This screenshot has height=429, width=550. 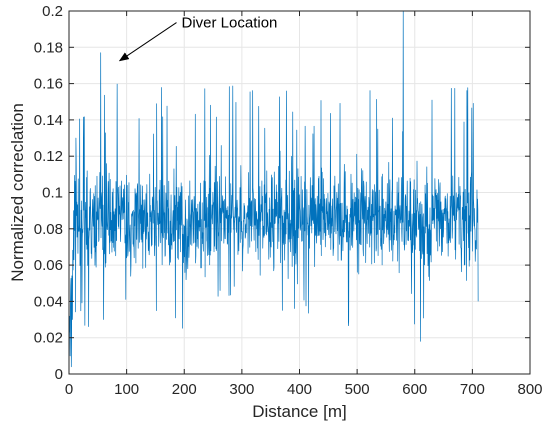 I want to click on y-tick-label: 0.1, so click(x=52, y=193).